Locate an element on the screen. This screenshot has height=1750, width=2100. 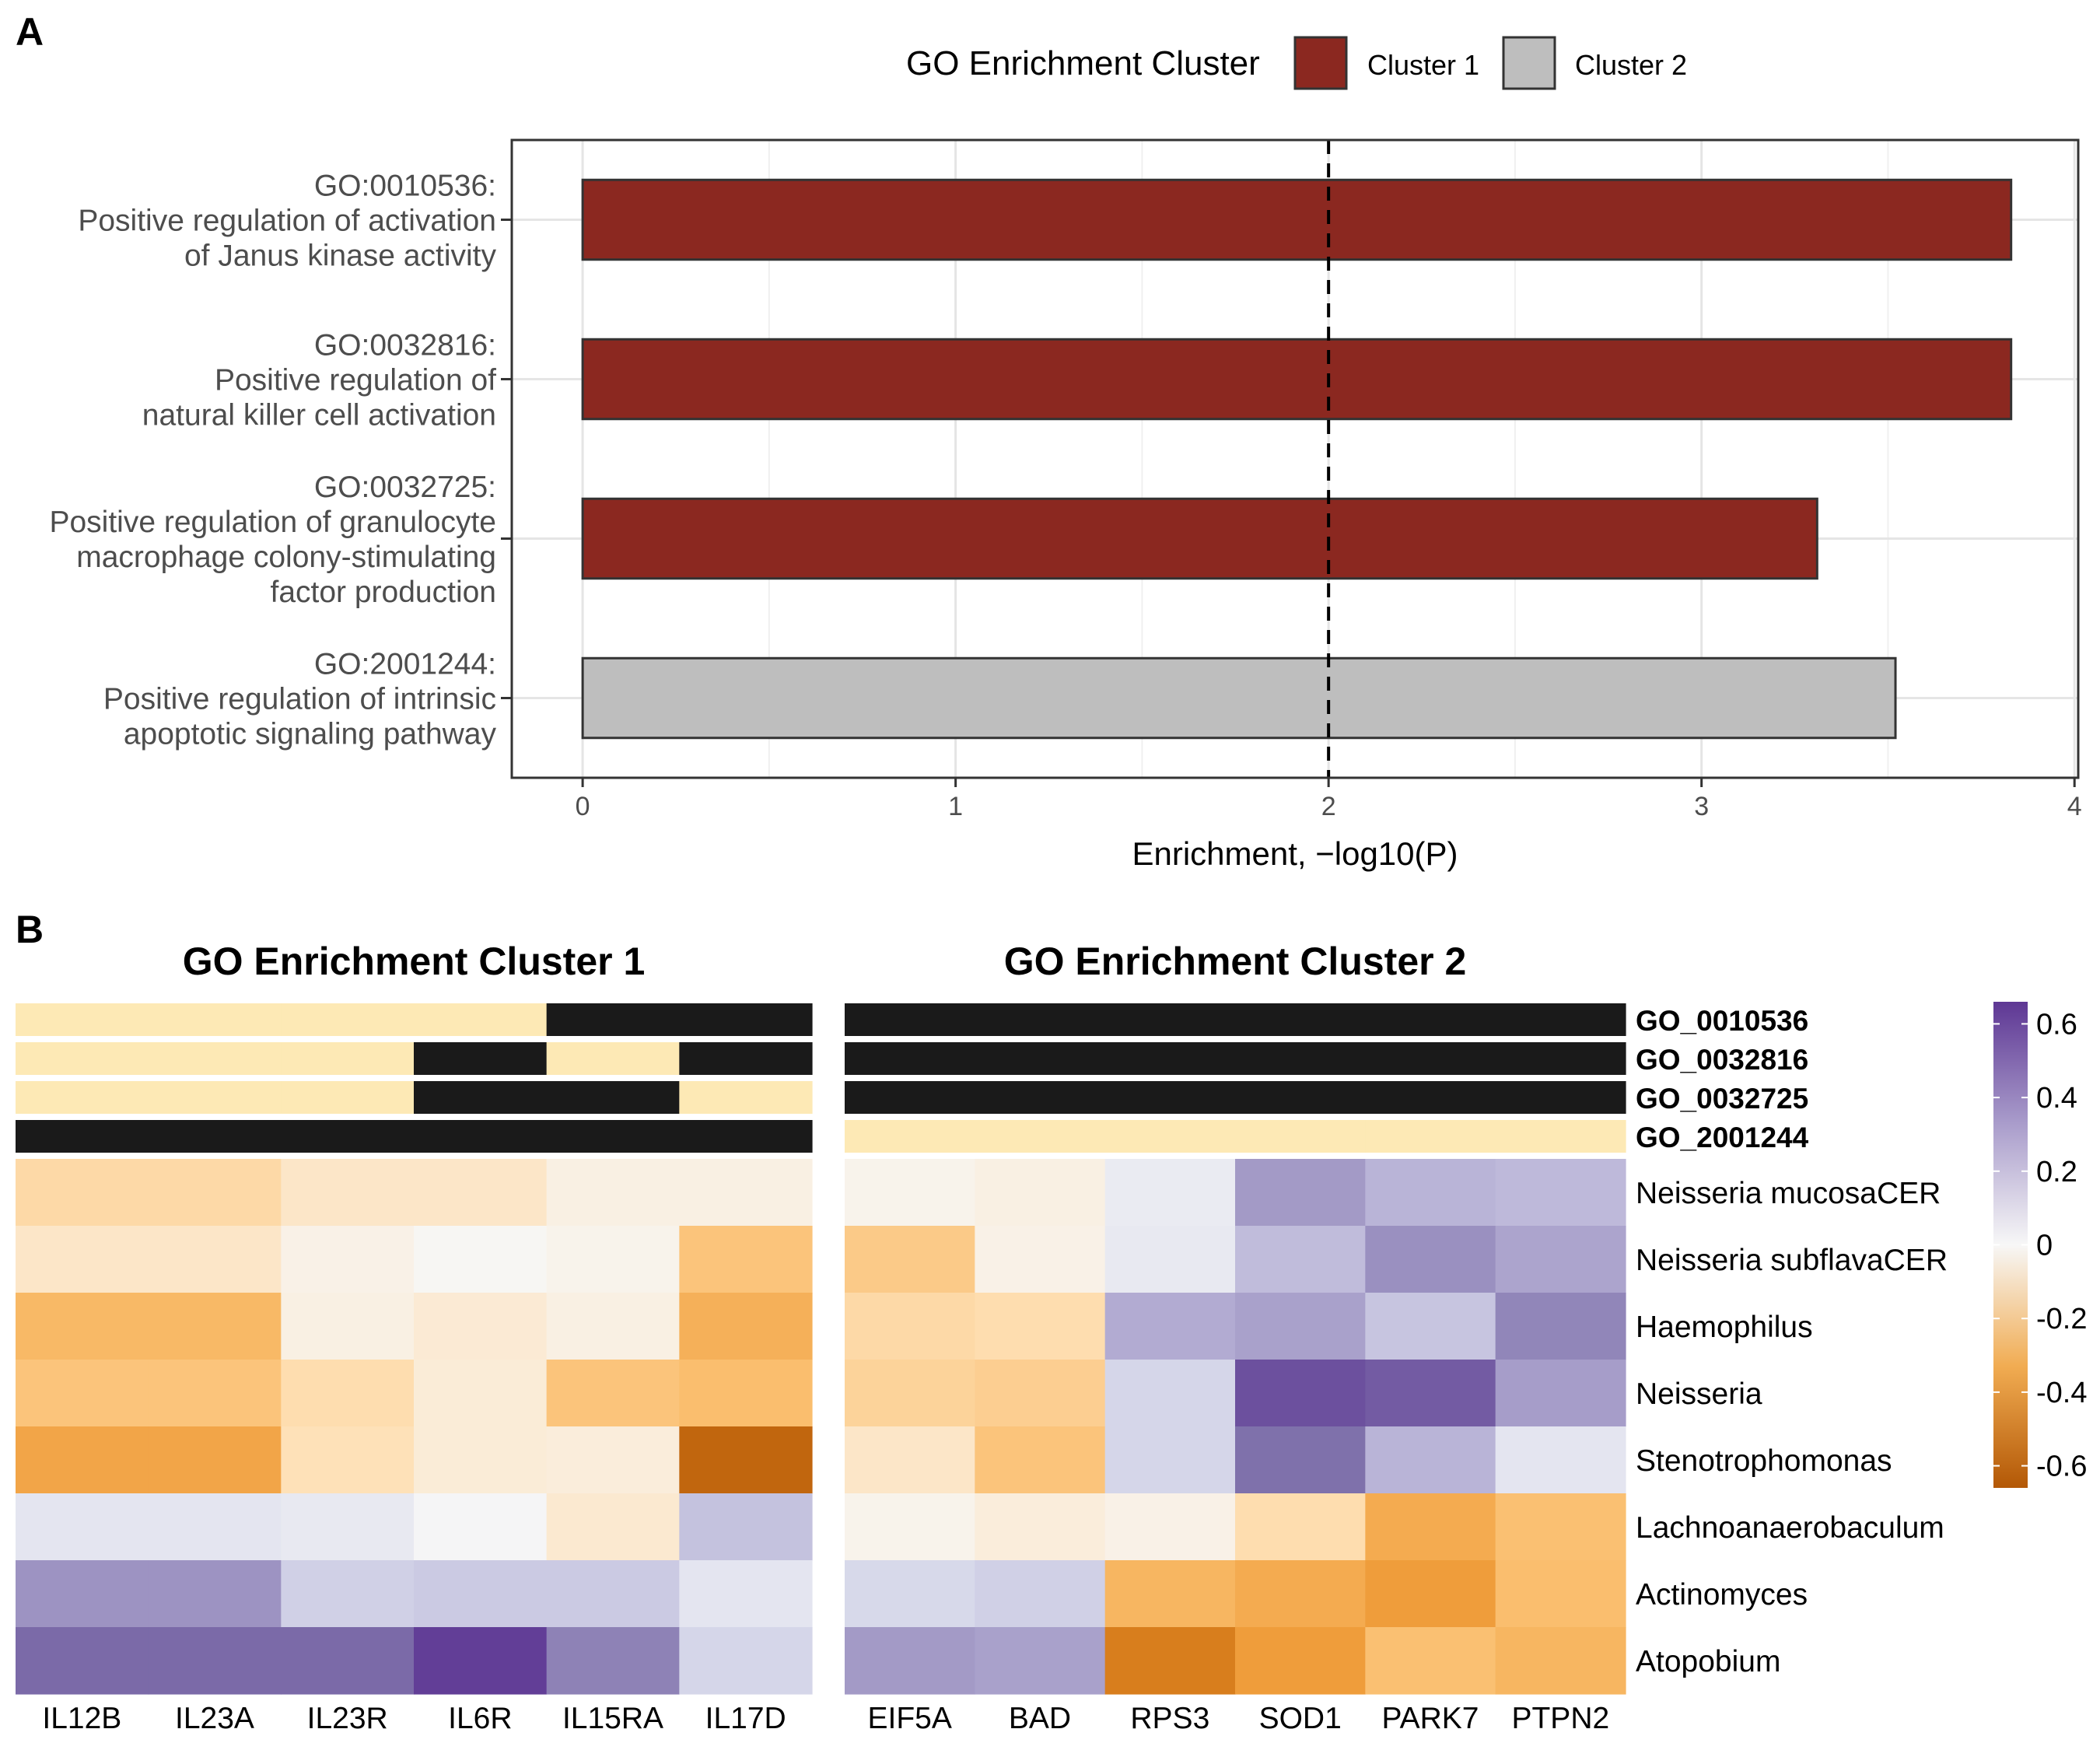
colorbar-tick-label: 0 is located at coordinates (2045, 1246).